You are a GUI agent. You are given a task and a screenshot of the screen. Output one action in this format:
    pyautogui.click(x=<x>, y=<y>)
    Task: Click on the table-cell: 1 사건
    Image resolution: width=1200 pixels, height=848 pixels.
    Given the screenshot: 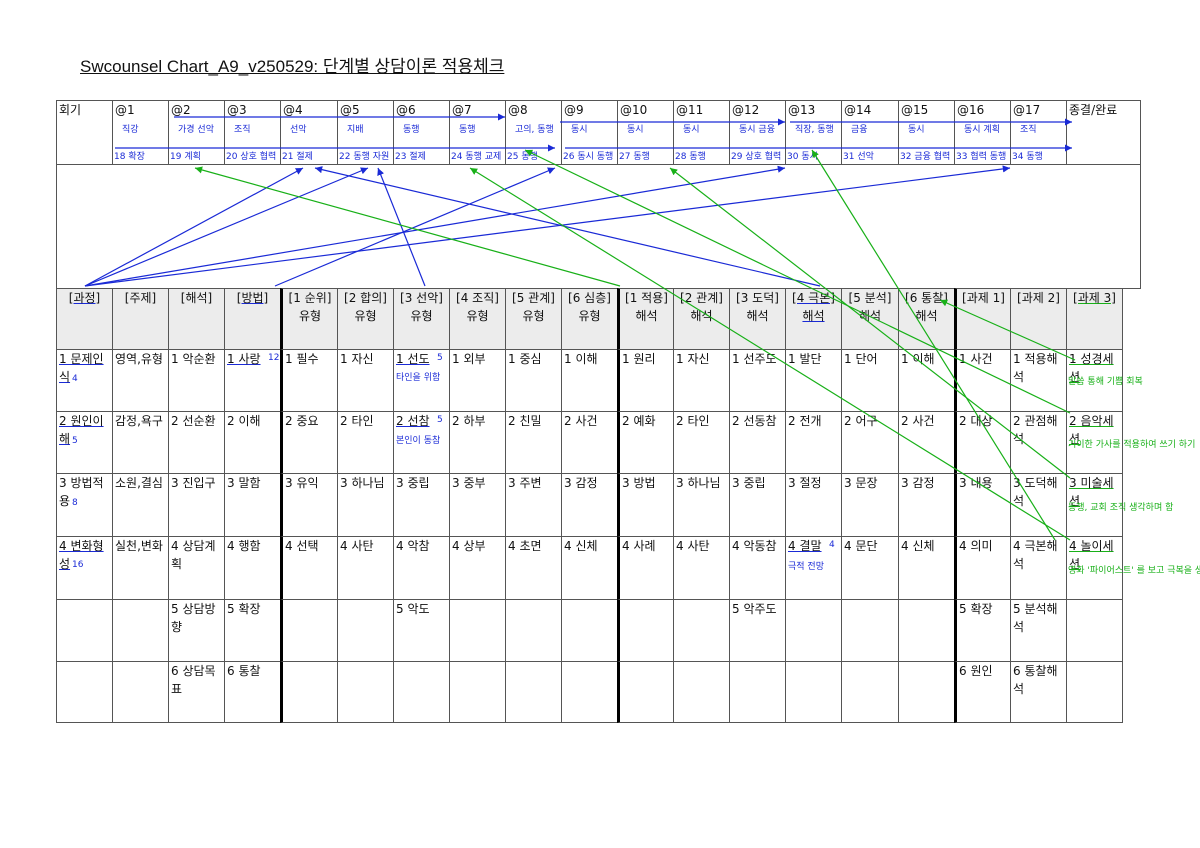 What is the action you would take?
    pyautogui.click(x=982, y=380)
    